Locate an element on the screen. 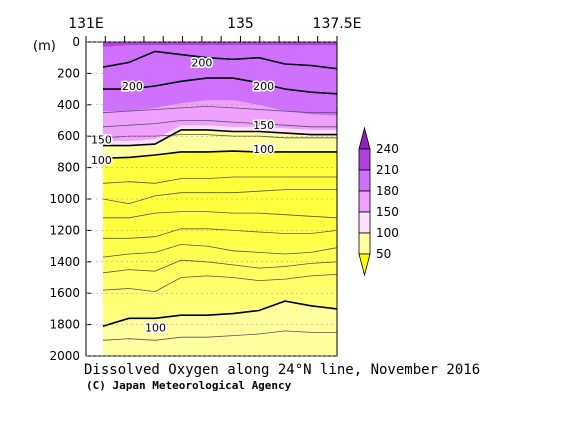  y-tick-label: 1000 is located at coordinates (64, 199).